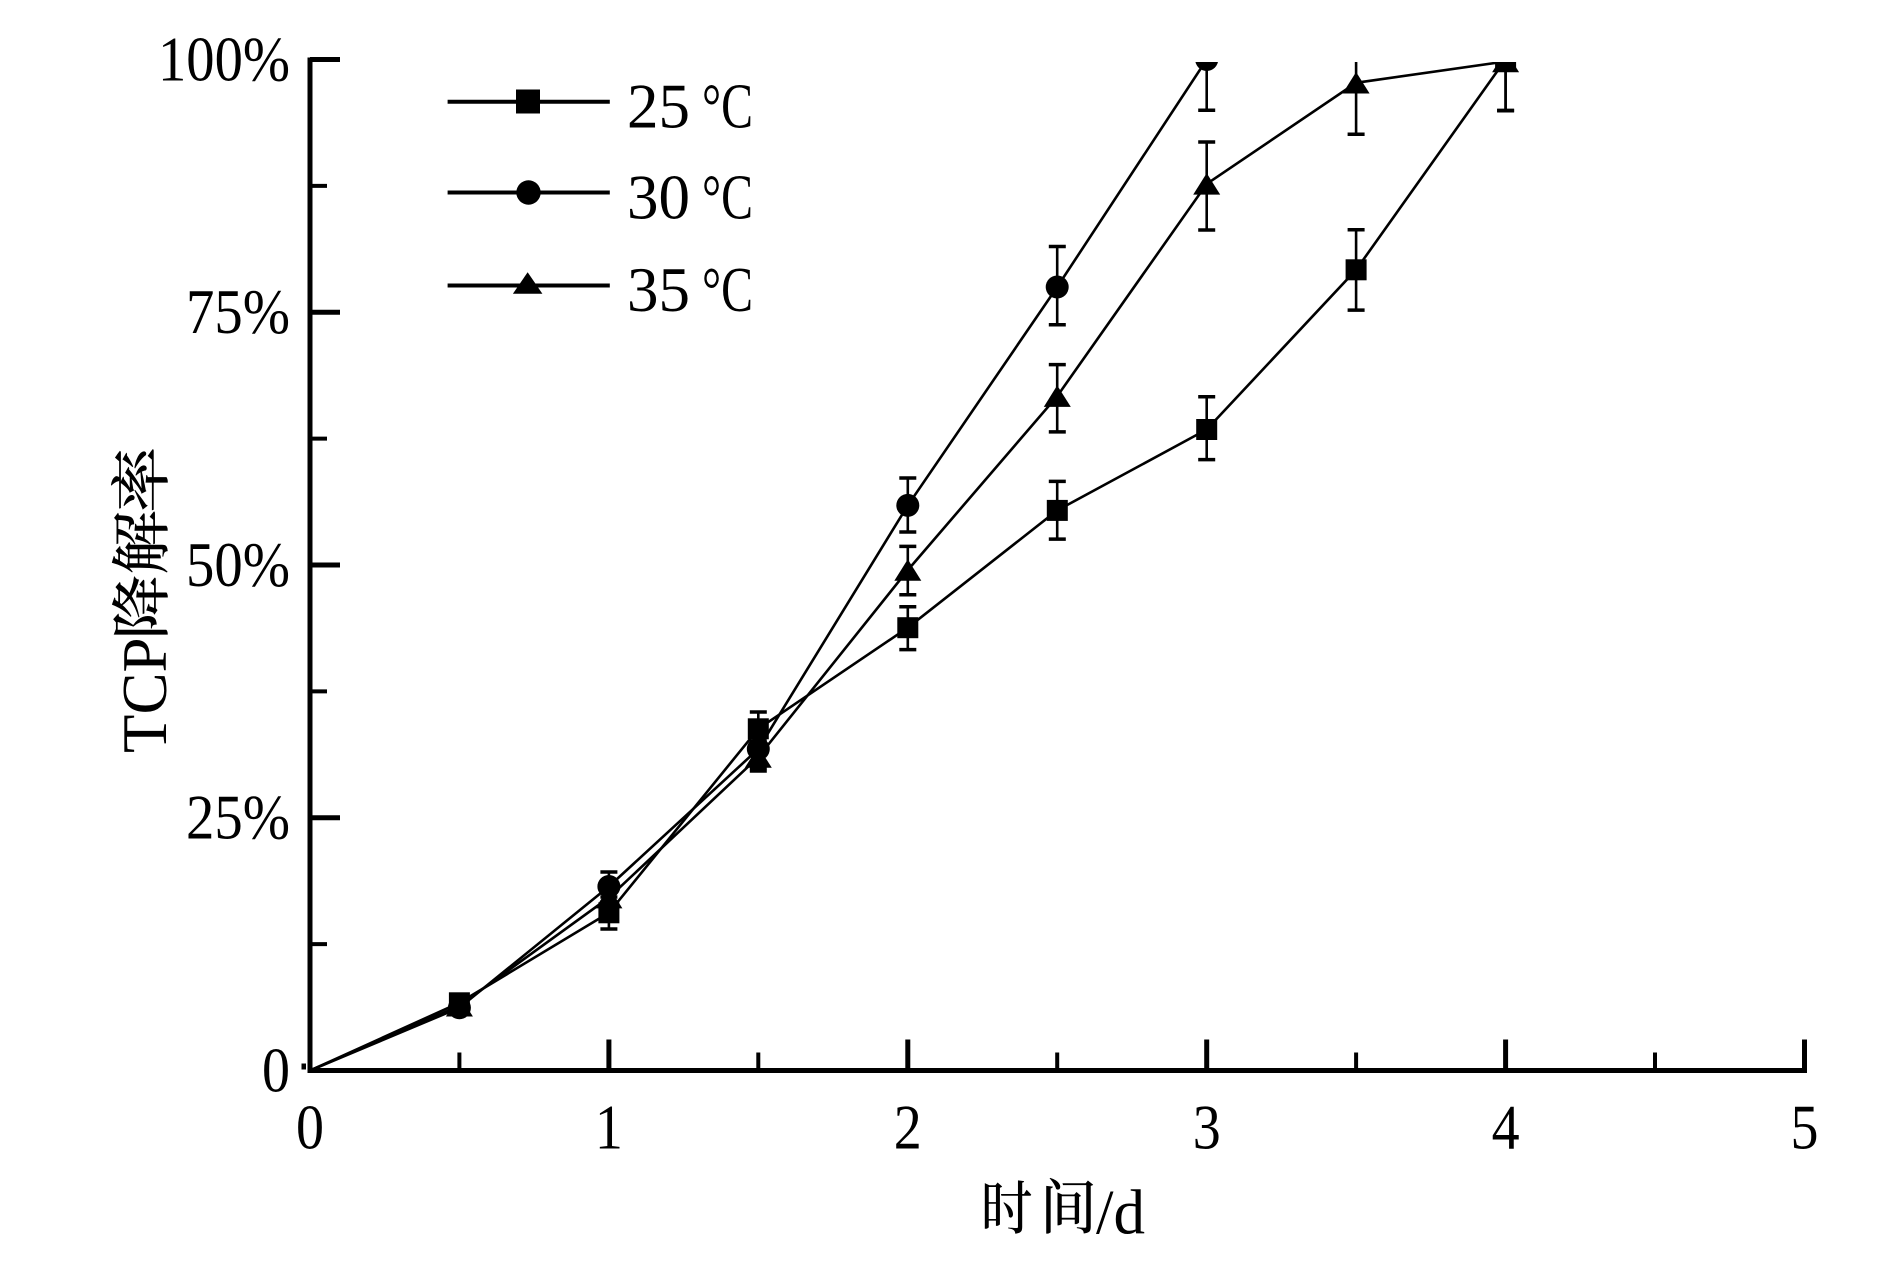  I want to click on svg-text: 25%, so click(238, 818).